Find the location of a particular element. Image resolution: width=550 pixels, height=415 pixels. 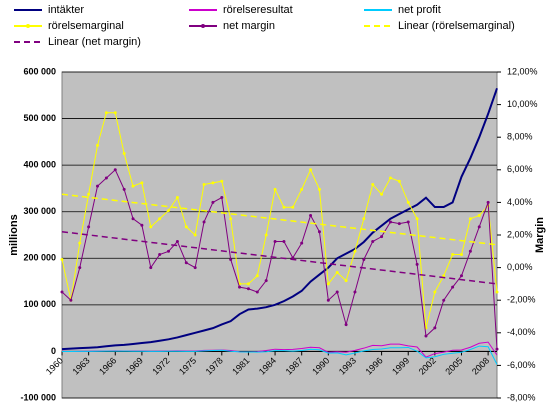

legend-label: net profit is located at coordinates (419, 10).